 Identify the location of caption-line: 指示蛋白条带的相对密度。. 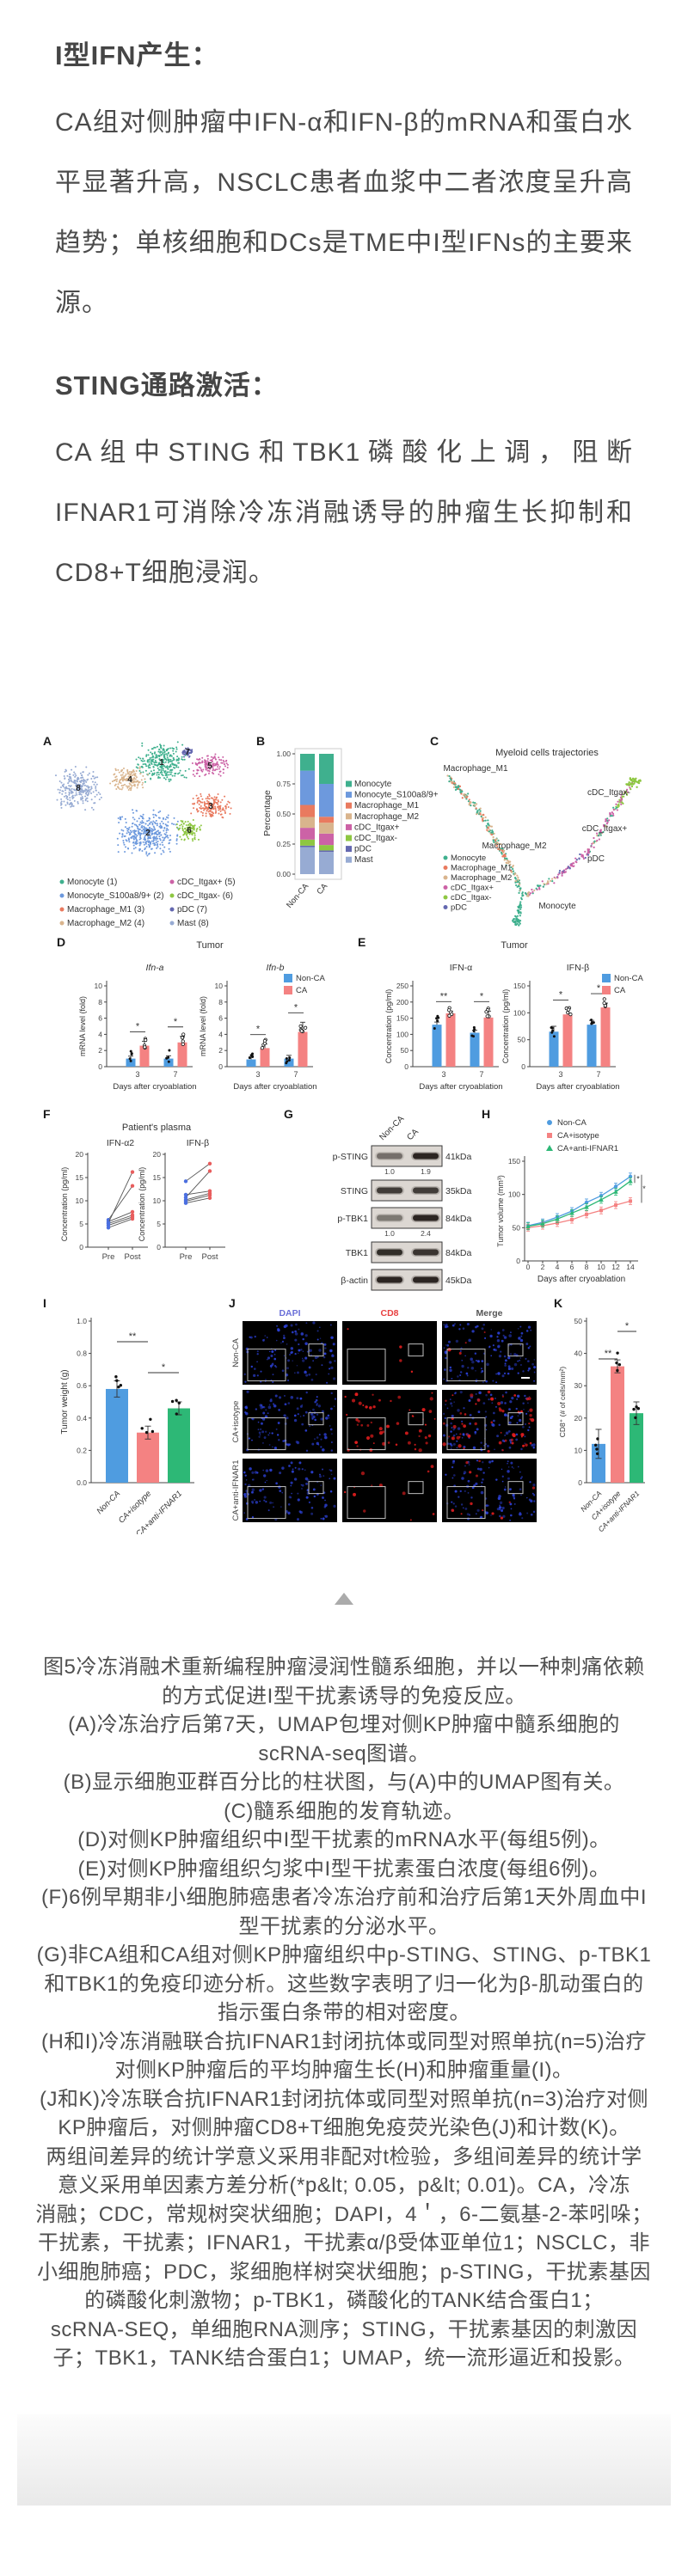
(344, 2012).